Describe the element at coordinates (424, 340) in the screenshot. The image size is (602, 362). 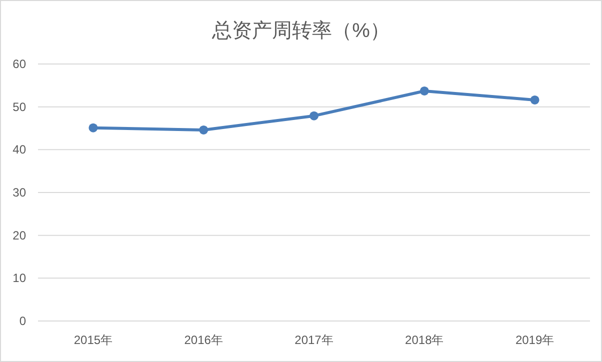
I see `x-tick-label: 2018年` at that location.